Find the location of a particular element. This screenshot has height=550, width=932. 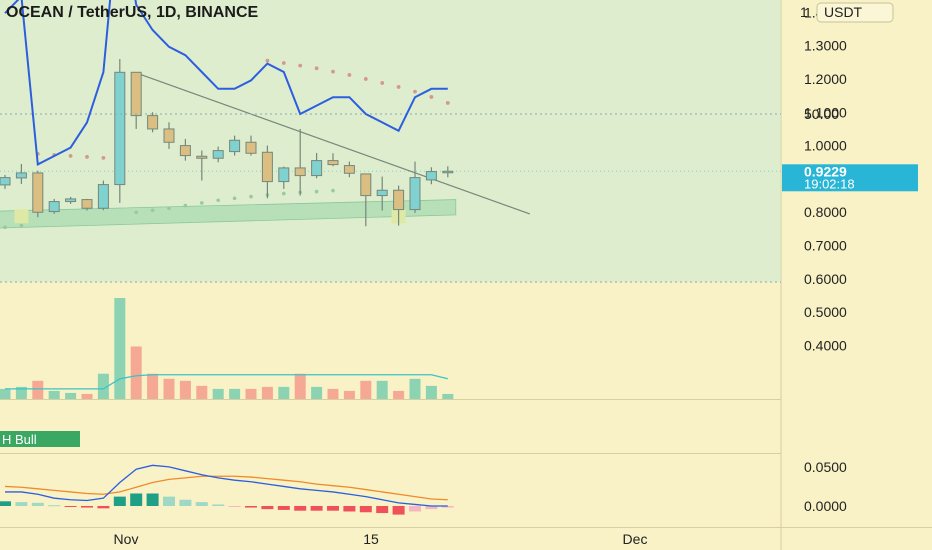

indicator-label-text: H Bull is located at coordinates (19, 439).